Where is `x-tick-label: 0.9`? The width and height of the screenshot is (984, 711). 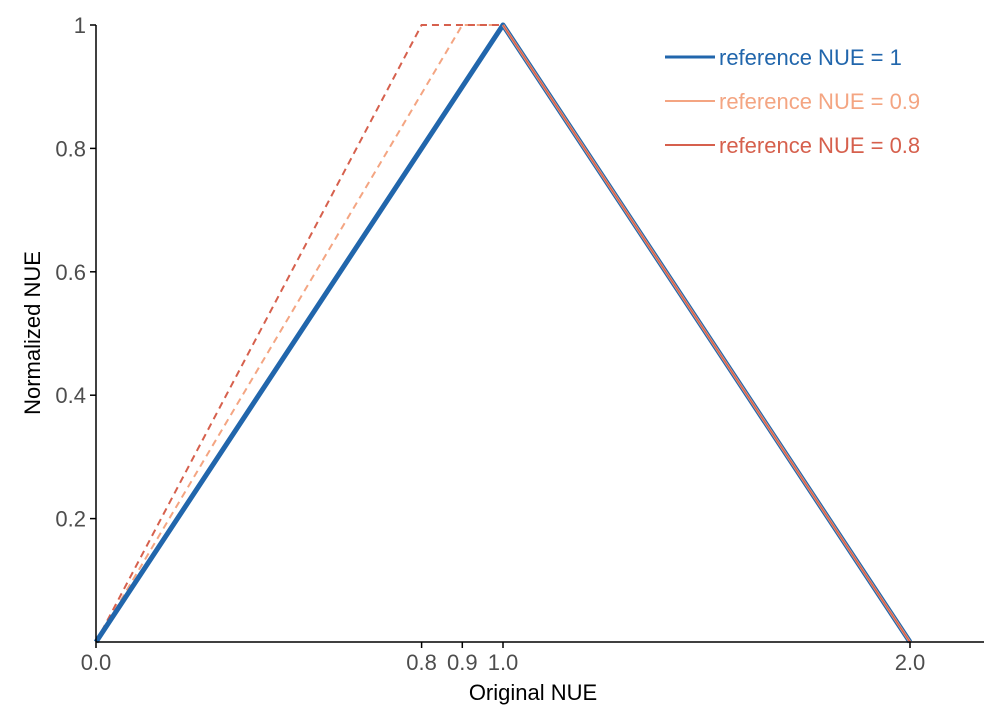 x-tick-label: 0.9 is located at coordinates (462, 662).